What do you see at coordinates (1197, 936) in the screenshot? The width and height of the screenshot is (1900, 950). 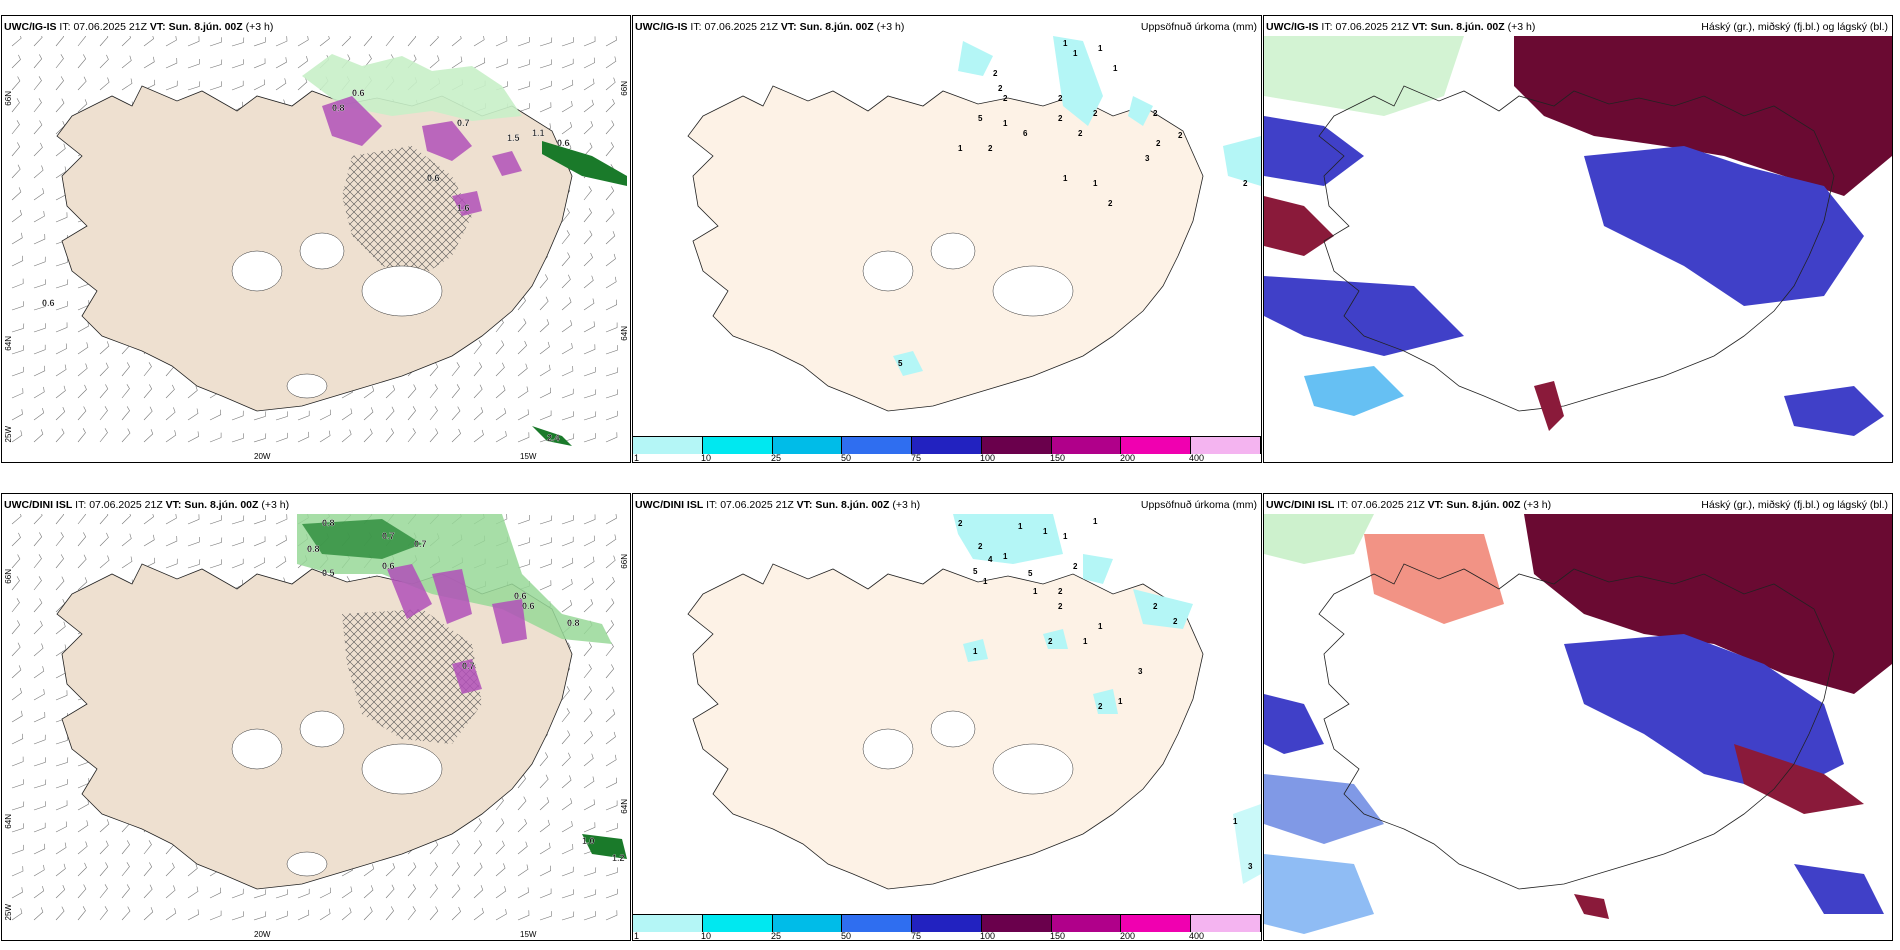 I see `legend-tick: 400` at bounding box center [1197, 936].